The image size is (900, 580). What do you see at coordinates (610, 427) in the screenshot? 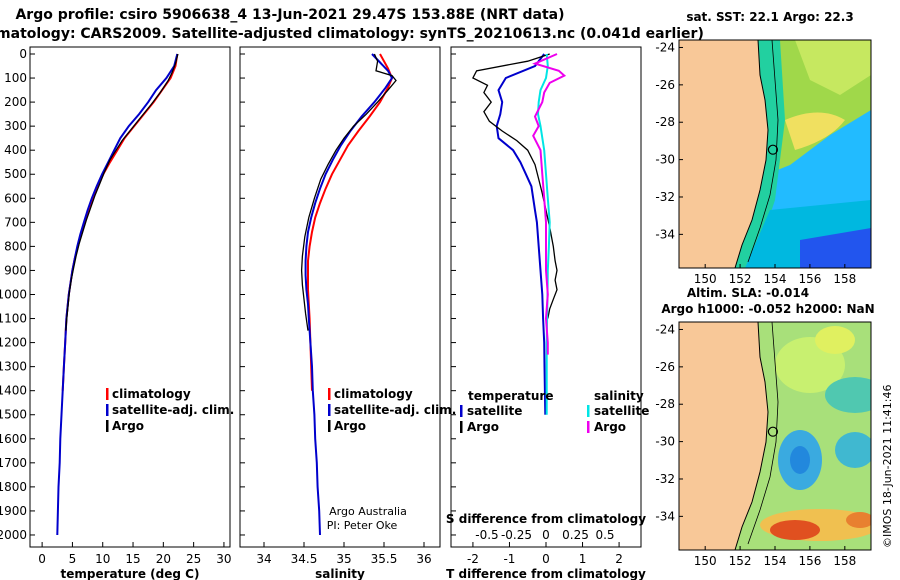
I see `legend-label-sal-argo: Argo` at bounding box center [610, 427].